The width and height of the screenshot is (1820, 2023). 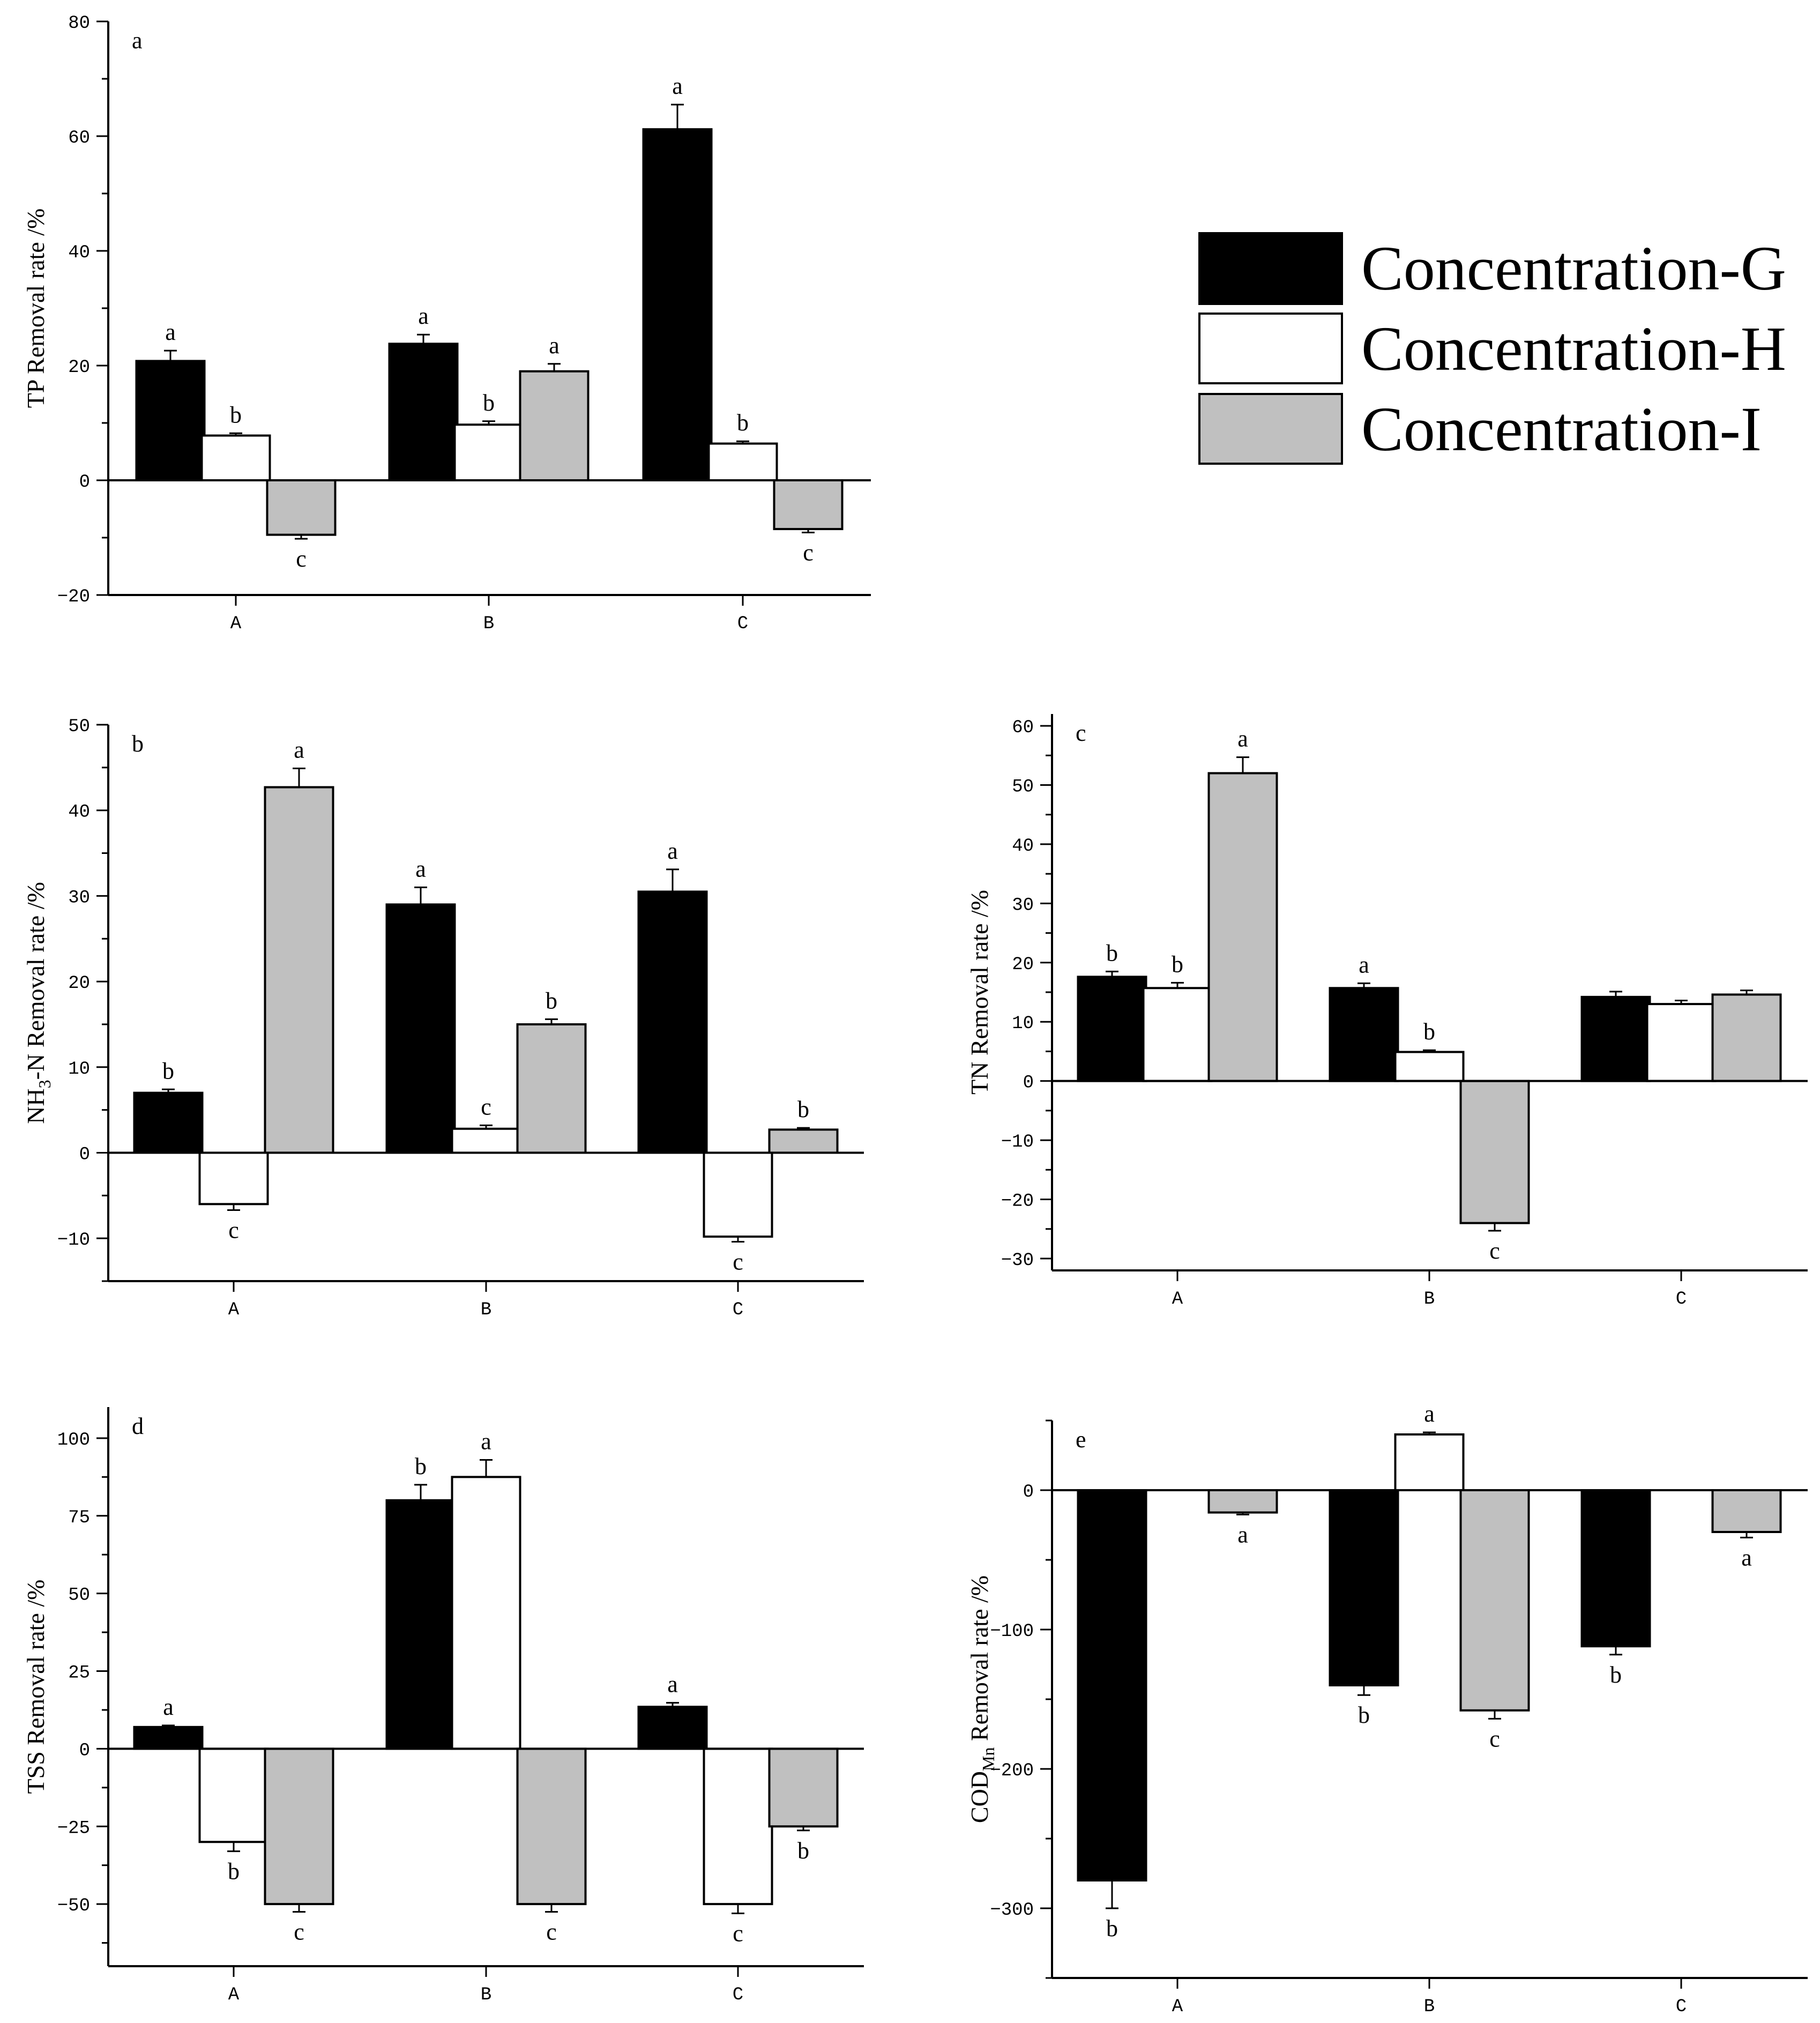 What do you see at coordinates (803, 1851) in the screenshot?
I see `significance-letter-d-i-c: b` at bounding box center [803, 1851].